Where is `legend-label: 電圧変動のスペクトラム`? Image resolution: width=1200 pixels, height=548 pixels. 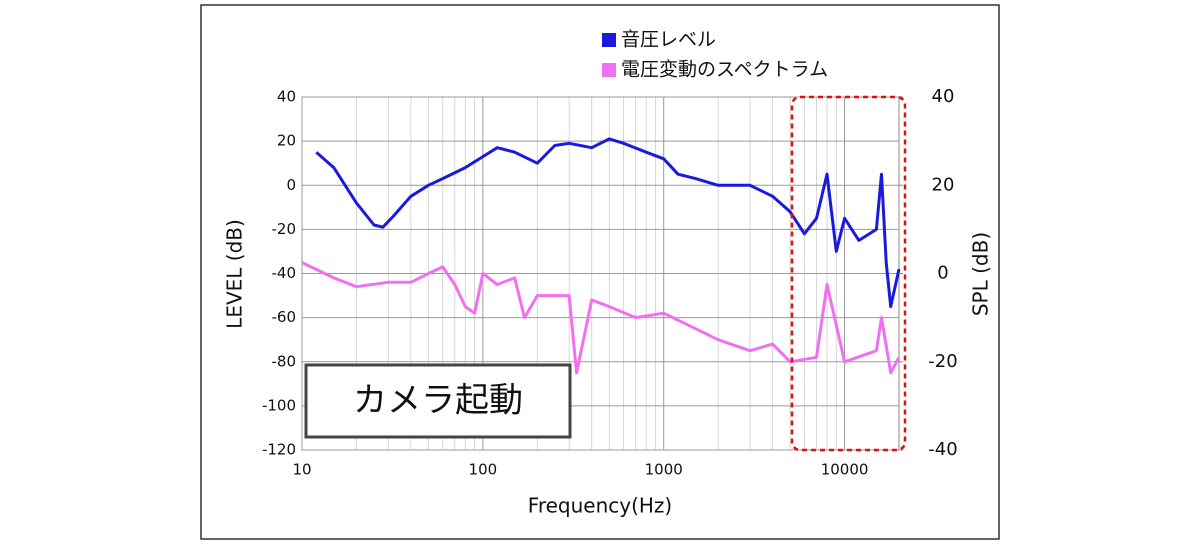 legend-label: 電圧変動のスペクトラム is located at coordinates (724, 70).